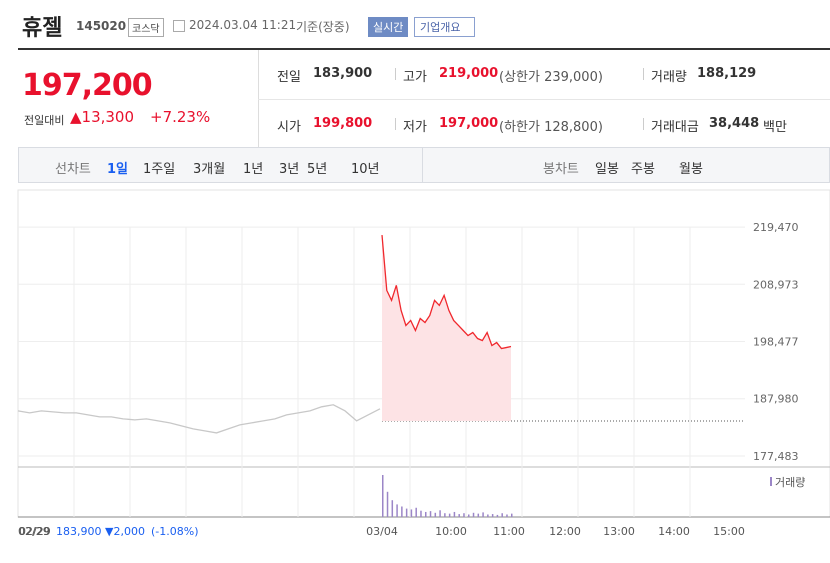 The height and width of the screenshot is (563, 830). Describe the element at coordinates (87, 85) in the screenshot. I see `price: 197,200` at that location.